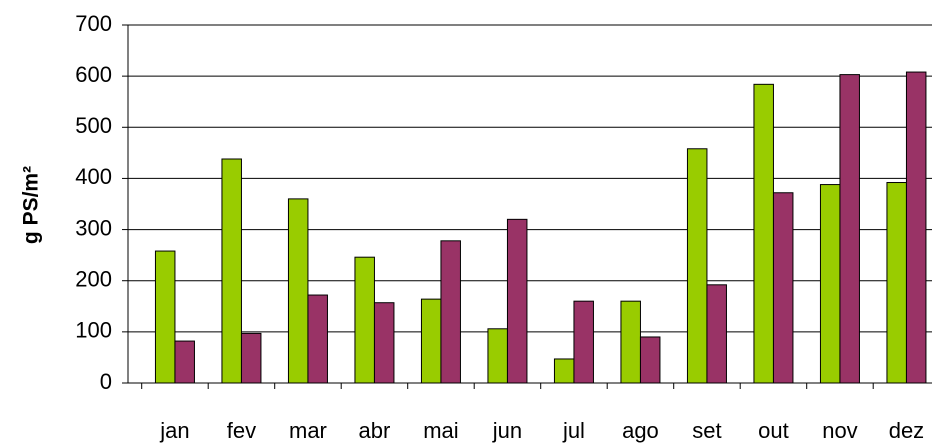 This screenshot has height=445, width=932. Describe the element at coordinates (507, 430) in the screenshot. I see `x-tick-label: jun` at that location.